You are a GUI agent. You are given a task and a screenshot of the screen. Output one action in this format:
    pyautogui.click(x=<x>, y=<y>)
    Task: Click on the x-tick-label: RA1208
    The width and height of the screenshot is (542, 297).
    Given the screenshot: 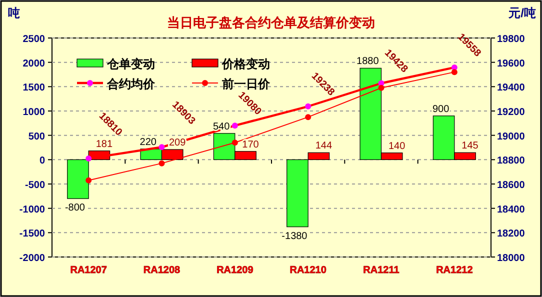 What is the action you would take?
    pyautogui.click(x=162, y=270)
    